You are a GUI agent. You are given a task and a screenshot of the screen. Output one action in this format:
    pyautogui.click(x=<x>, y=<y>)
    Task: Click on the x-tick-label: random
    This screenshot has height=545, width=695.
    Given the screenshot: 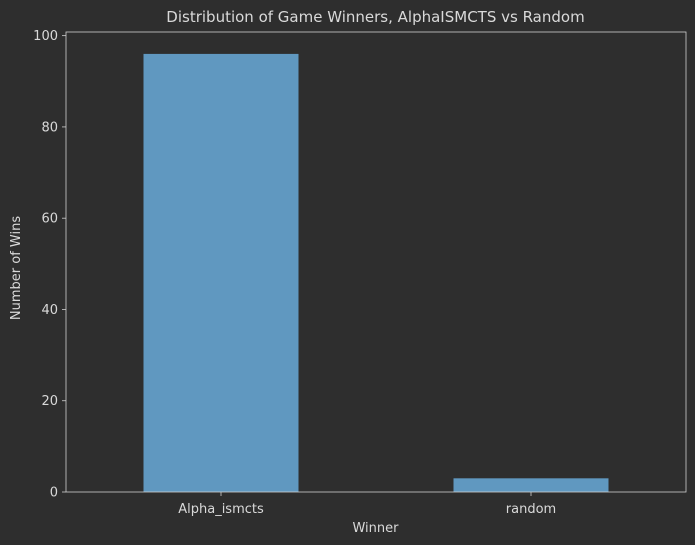 What is the action you would take?
    pyautogui.click(x=531, y=509)
    